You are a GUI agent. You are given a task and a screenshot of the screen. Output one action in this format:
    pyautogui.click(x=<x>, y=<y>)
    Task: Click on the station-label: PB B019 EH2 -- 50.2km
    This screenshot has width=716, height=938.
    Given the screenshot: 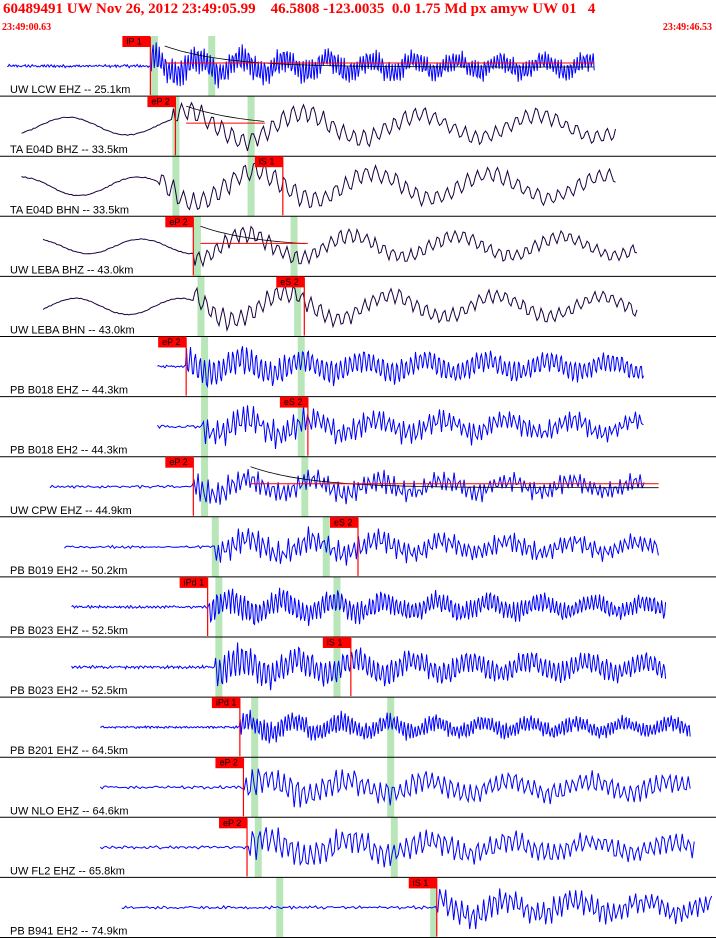 What is the action you would take?
    pyautogui.click(x=68, y=571)
    